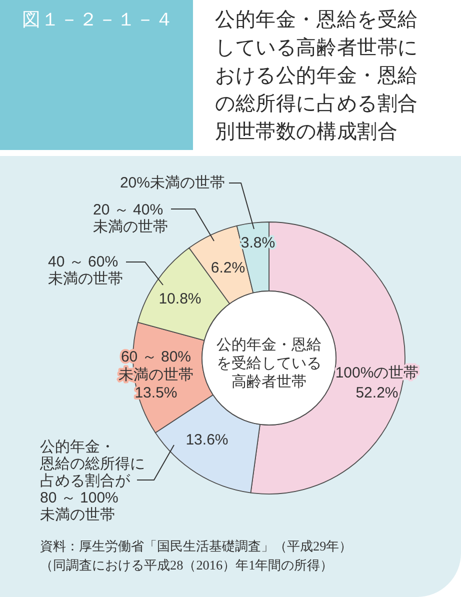 This screenshot has height=597, width=461. I want to click on data-label: 10.8%, so click(180, 299).